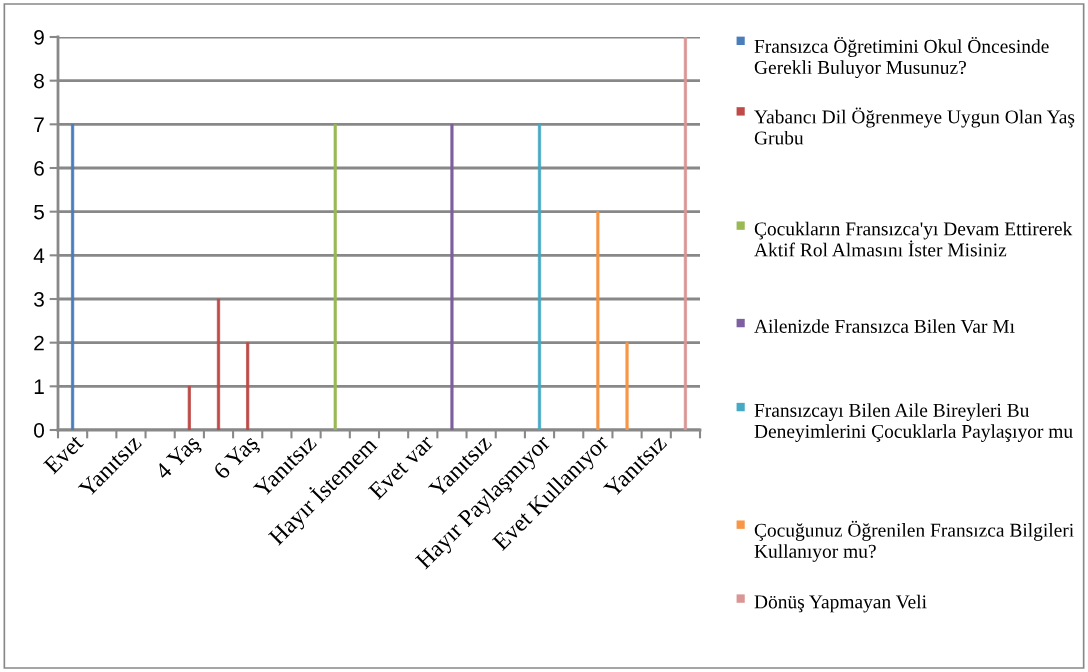 Image resolution: width=1088 pixels, height=672 pixels. What do you see at coordinates (39, 299) in the screenshot?
I see `y-tick-label: 3` at bounding box center [39, 299].